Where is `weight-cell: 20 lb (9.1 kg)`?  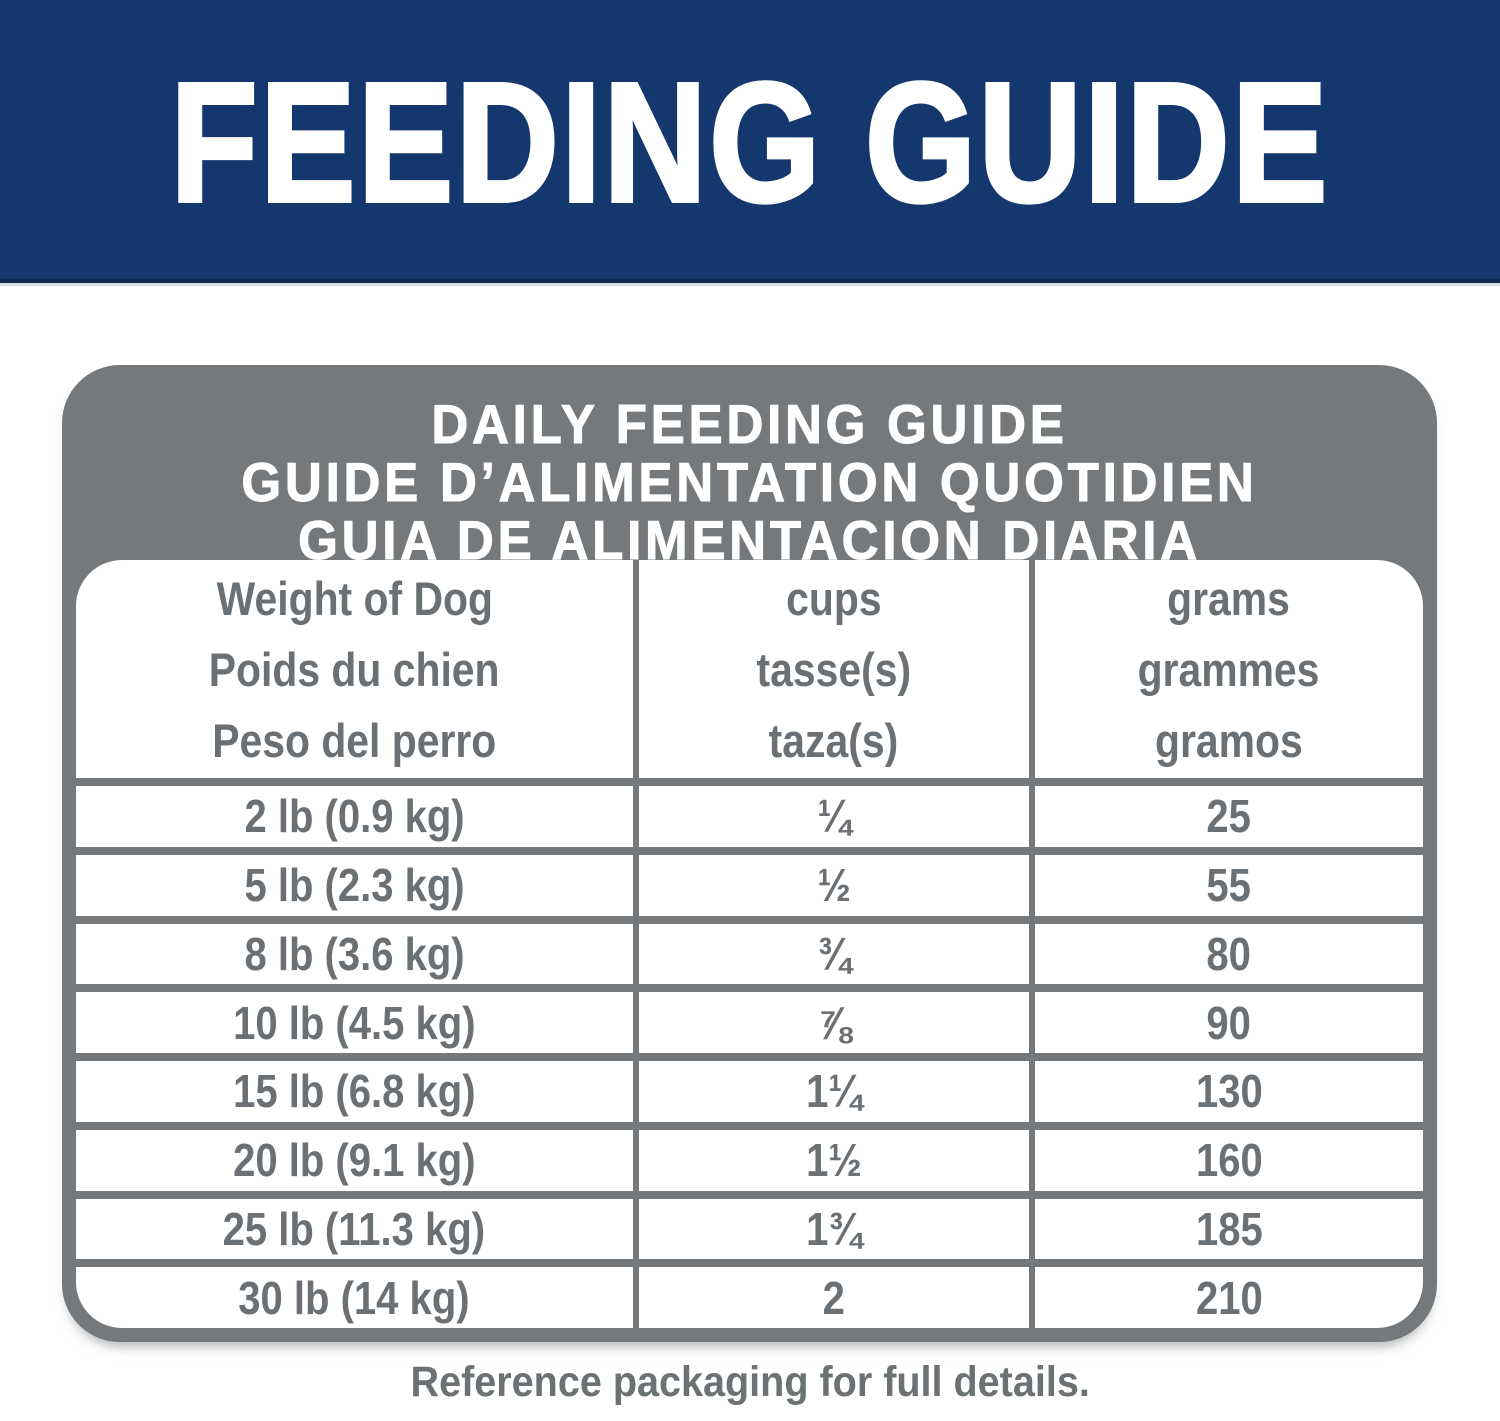
weight-cell: 20 lb (9.1 kg) is located at coordinates (354, 1160).